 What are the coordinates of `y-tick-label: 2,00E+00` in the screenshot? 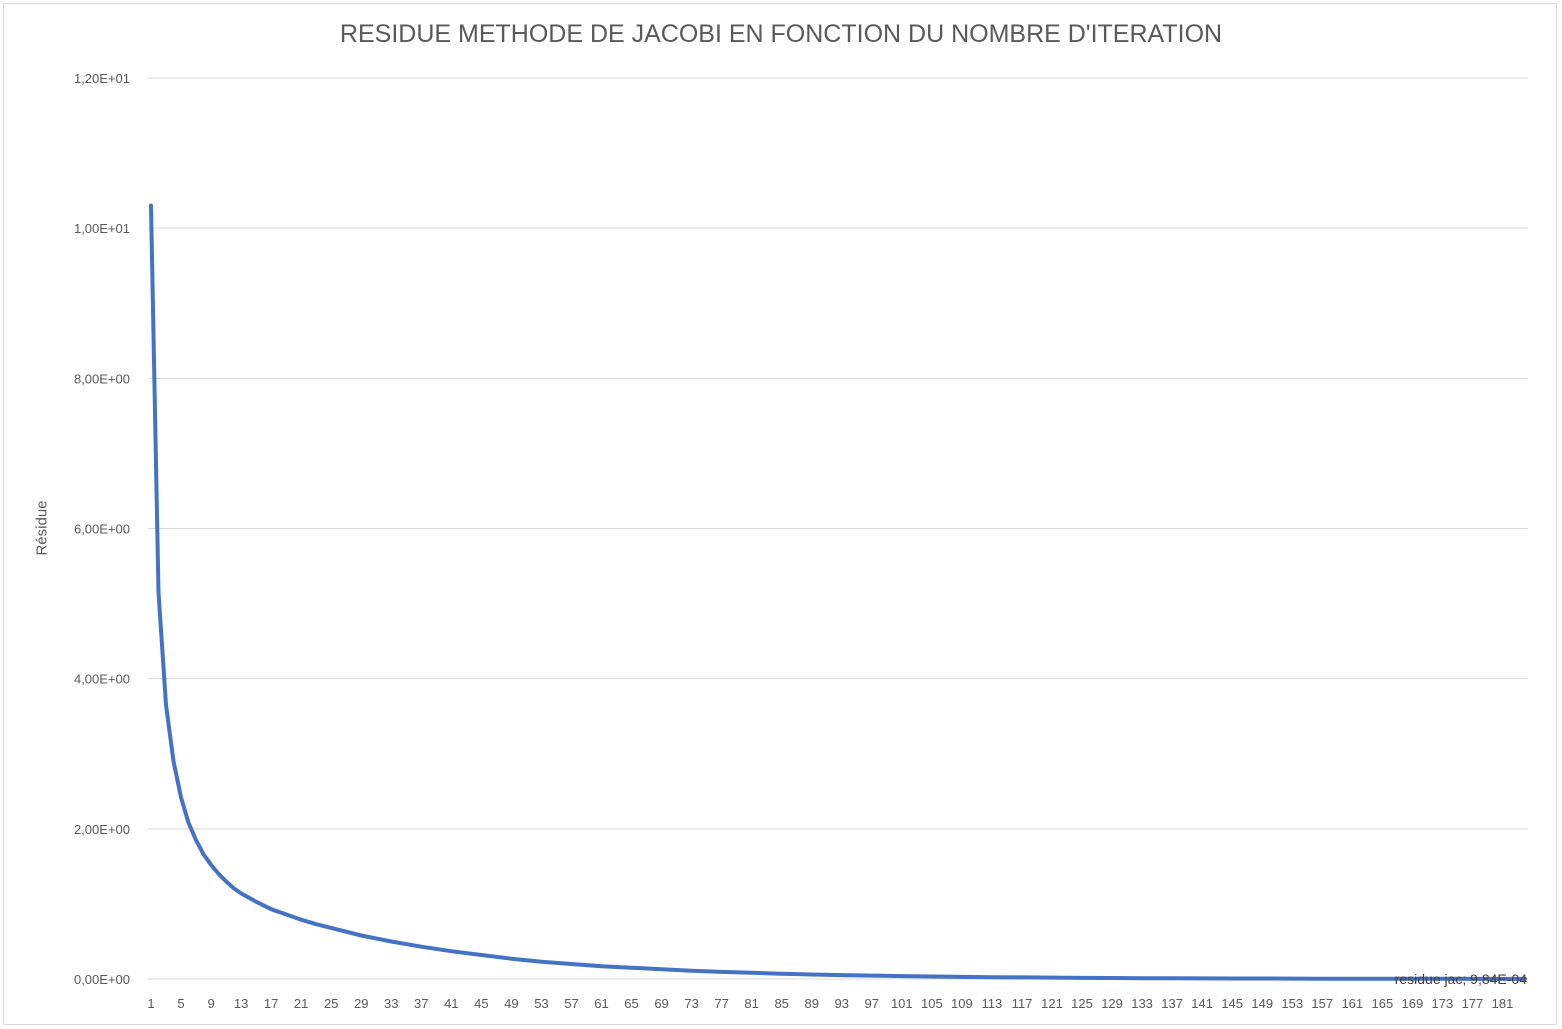 It's located at (102, 829).